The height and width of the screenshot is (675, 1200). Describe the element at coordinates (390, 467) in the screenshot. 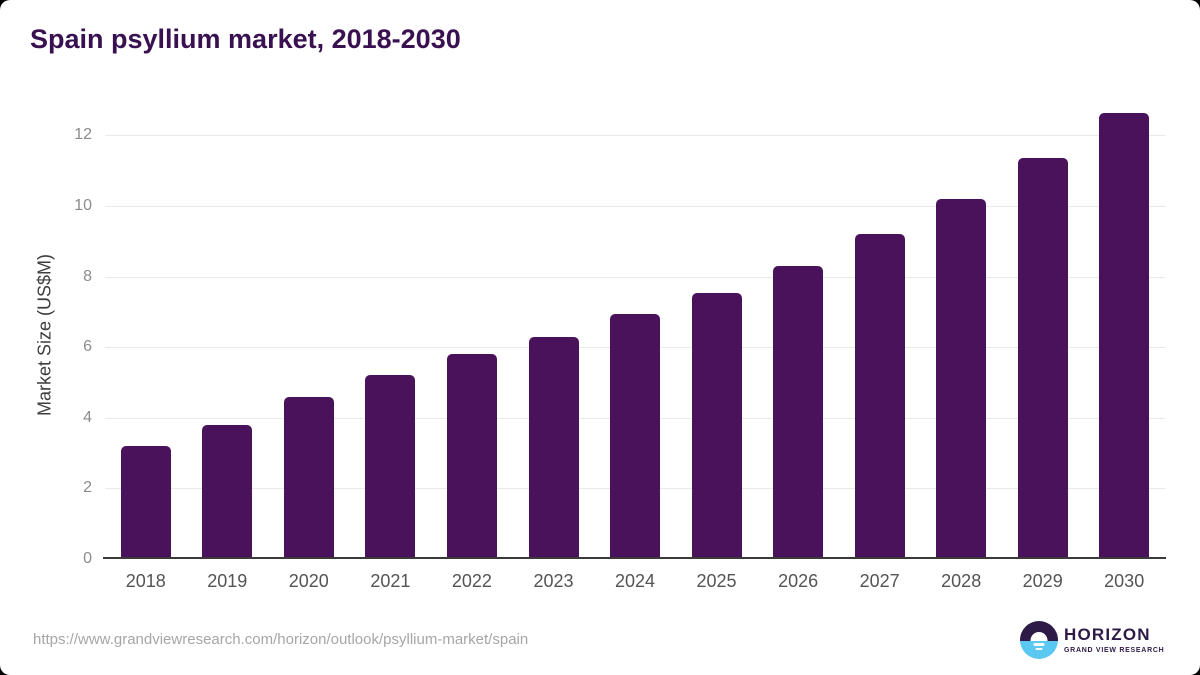

I see `bar-2021` at that location.